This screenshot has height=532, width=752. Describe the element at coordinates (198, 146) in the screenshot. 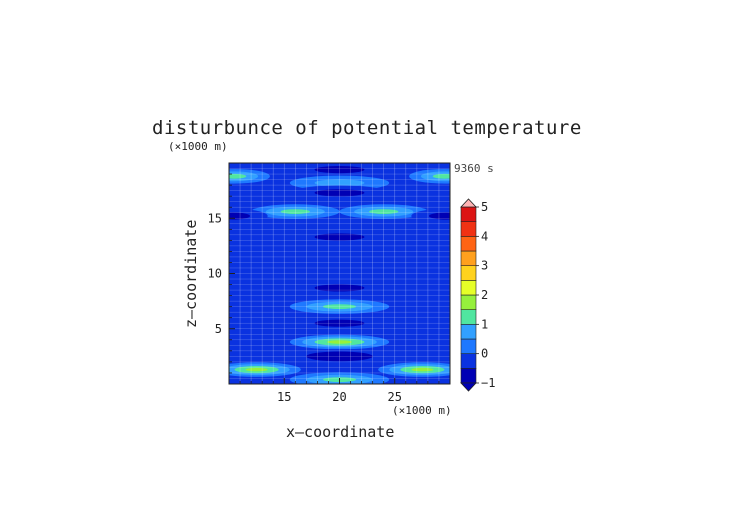

I see `y-axis-unit: (×1000 m)` at that location.